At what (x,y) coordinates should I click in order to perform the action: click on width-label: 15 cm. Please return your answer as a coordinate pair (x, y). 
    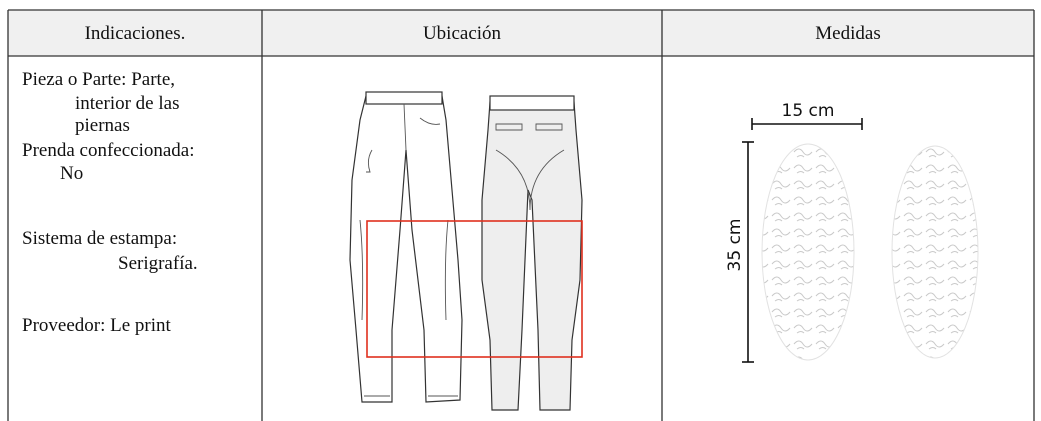
    Looking at the image, I should click on (808, 111).